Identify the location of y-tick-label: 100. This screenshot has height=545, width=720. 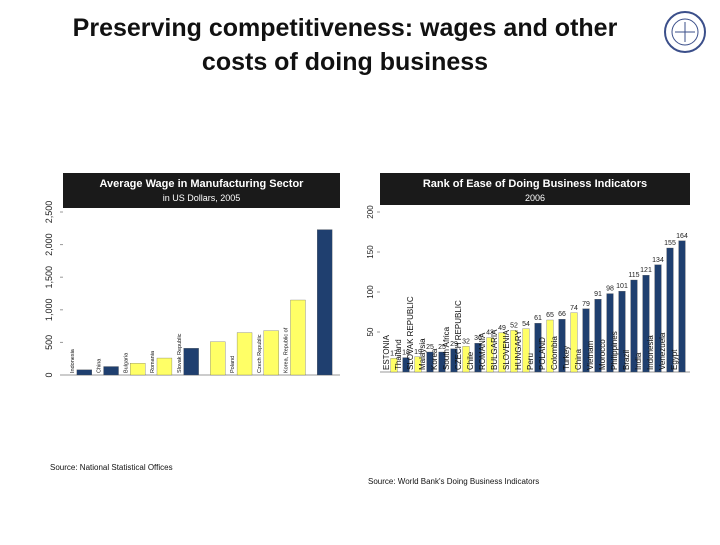
(370, 292).